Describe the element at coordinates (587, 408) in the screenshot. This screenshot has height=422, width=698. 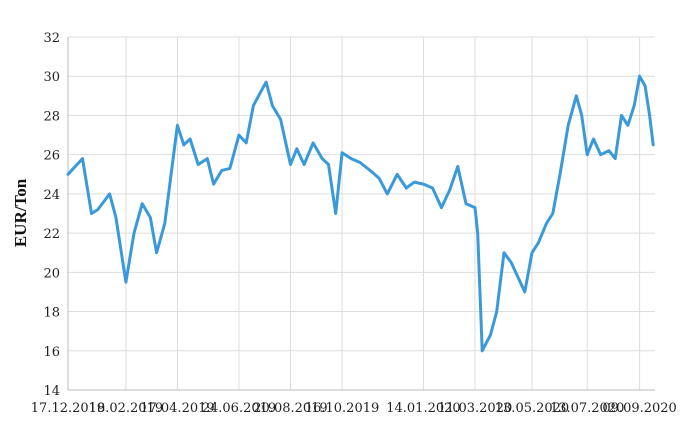
I see `x-tick-label: 13.07.2020` at that location.